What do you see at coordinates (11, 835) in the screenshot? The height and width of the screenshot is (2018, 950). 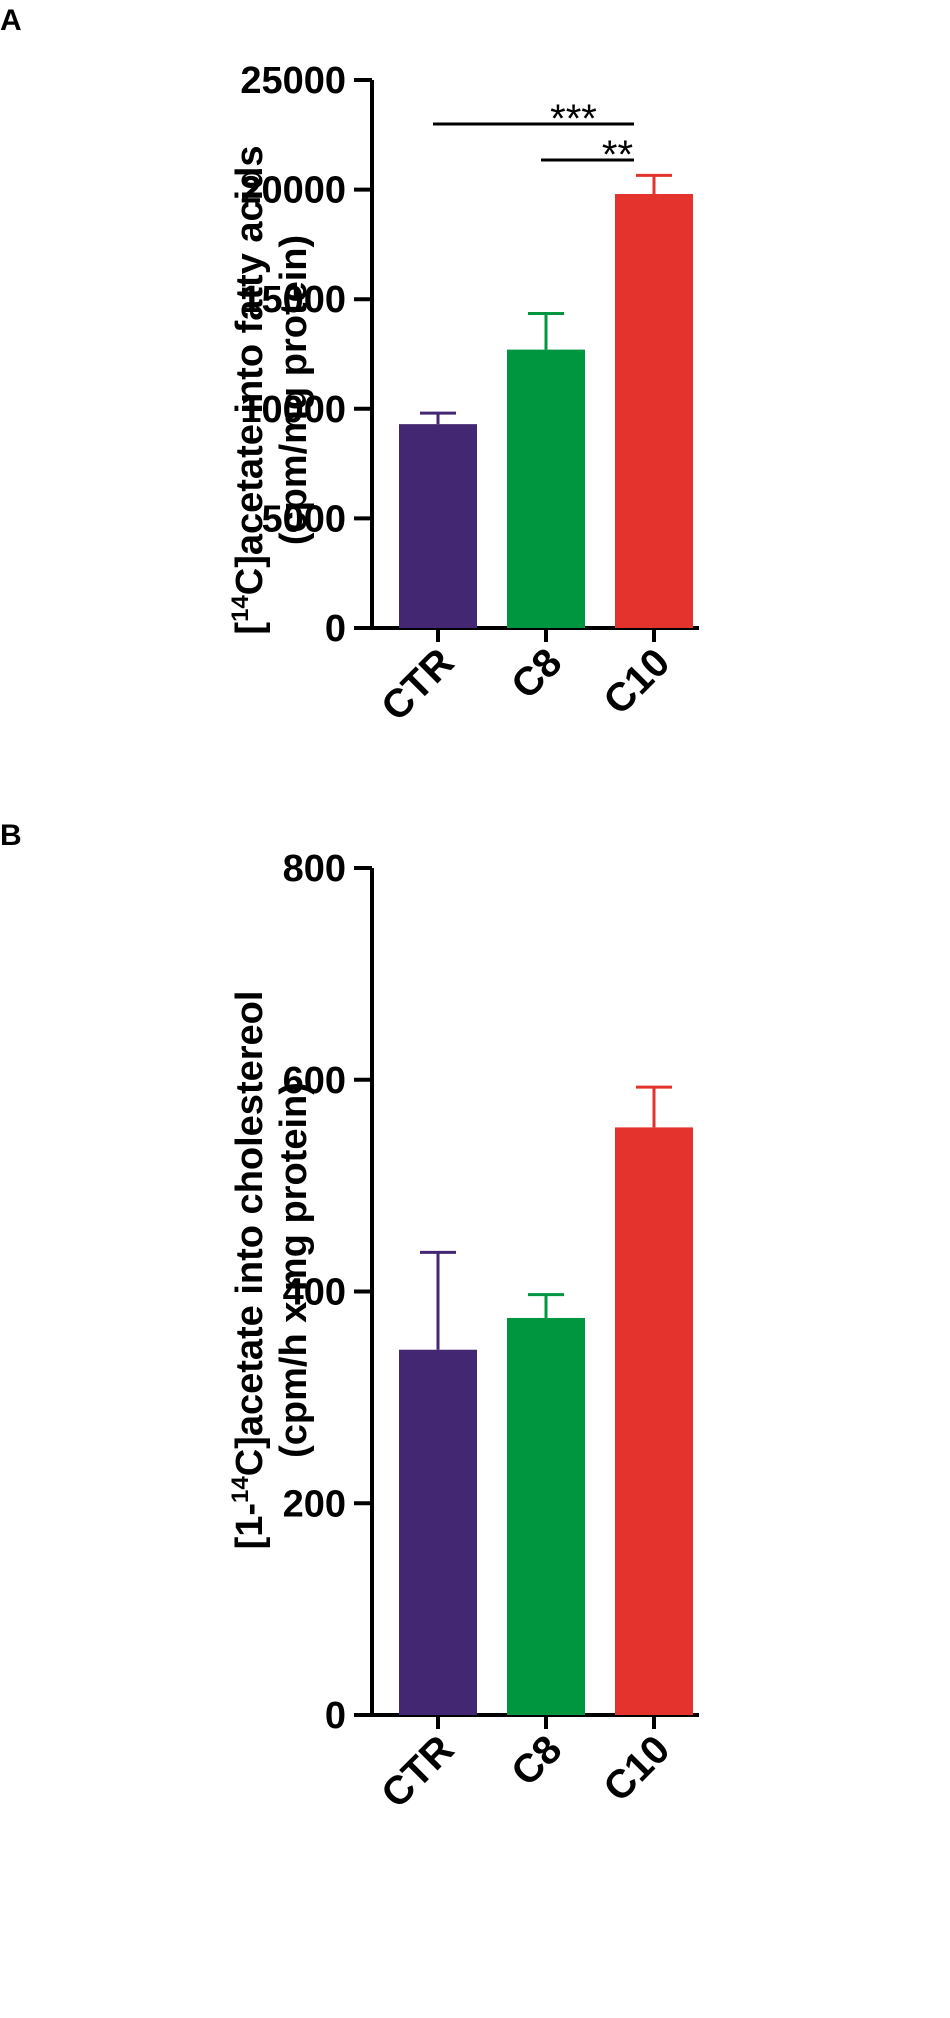 I see `panel-letter: B` at bounding box center [11, 835].